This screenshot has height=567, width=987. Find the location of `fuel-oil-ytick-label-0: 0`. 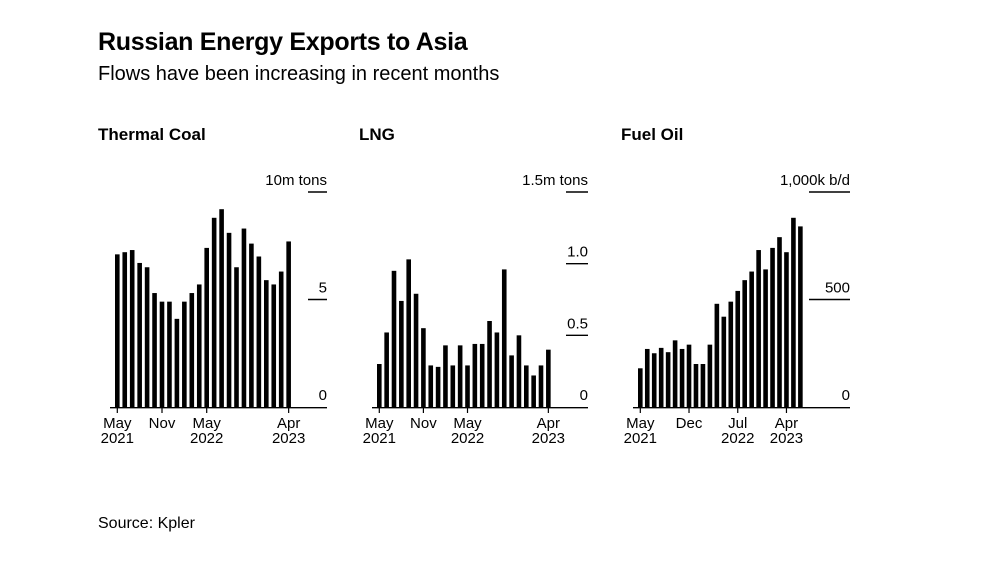

fuel-oil-ytick-label-0: 0 is located at coordinates (846, 395).